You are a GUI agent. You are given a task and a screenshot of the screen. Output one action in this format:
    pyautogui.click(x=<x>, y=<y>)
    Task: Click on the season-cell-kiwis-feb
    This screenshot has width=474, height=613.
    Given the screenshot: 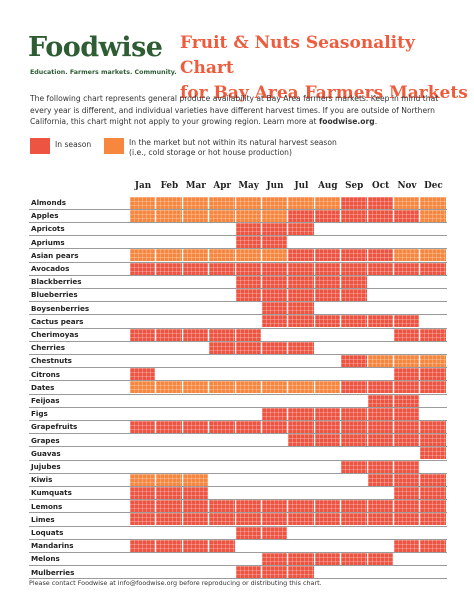 What is the action you would take?
    pyautogui.click(x=169, y=479)
    